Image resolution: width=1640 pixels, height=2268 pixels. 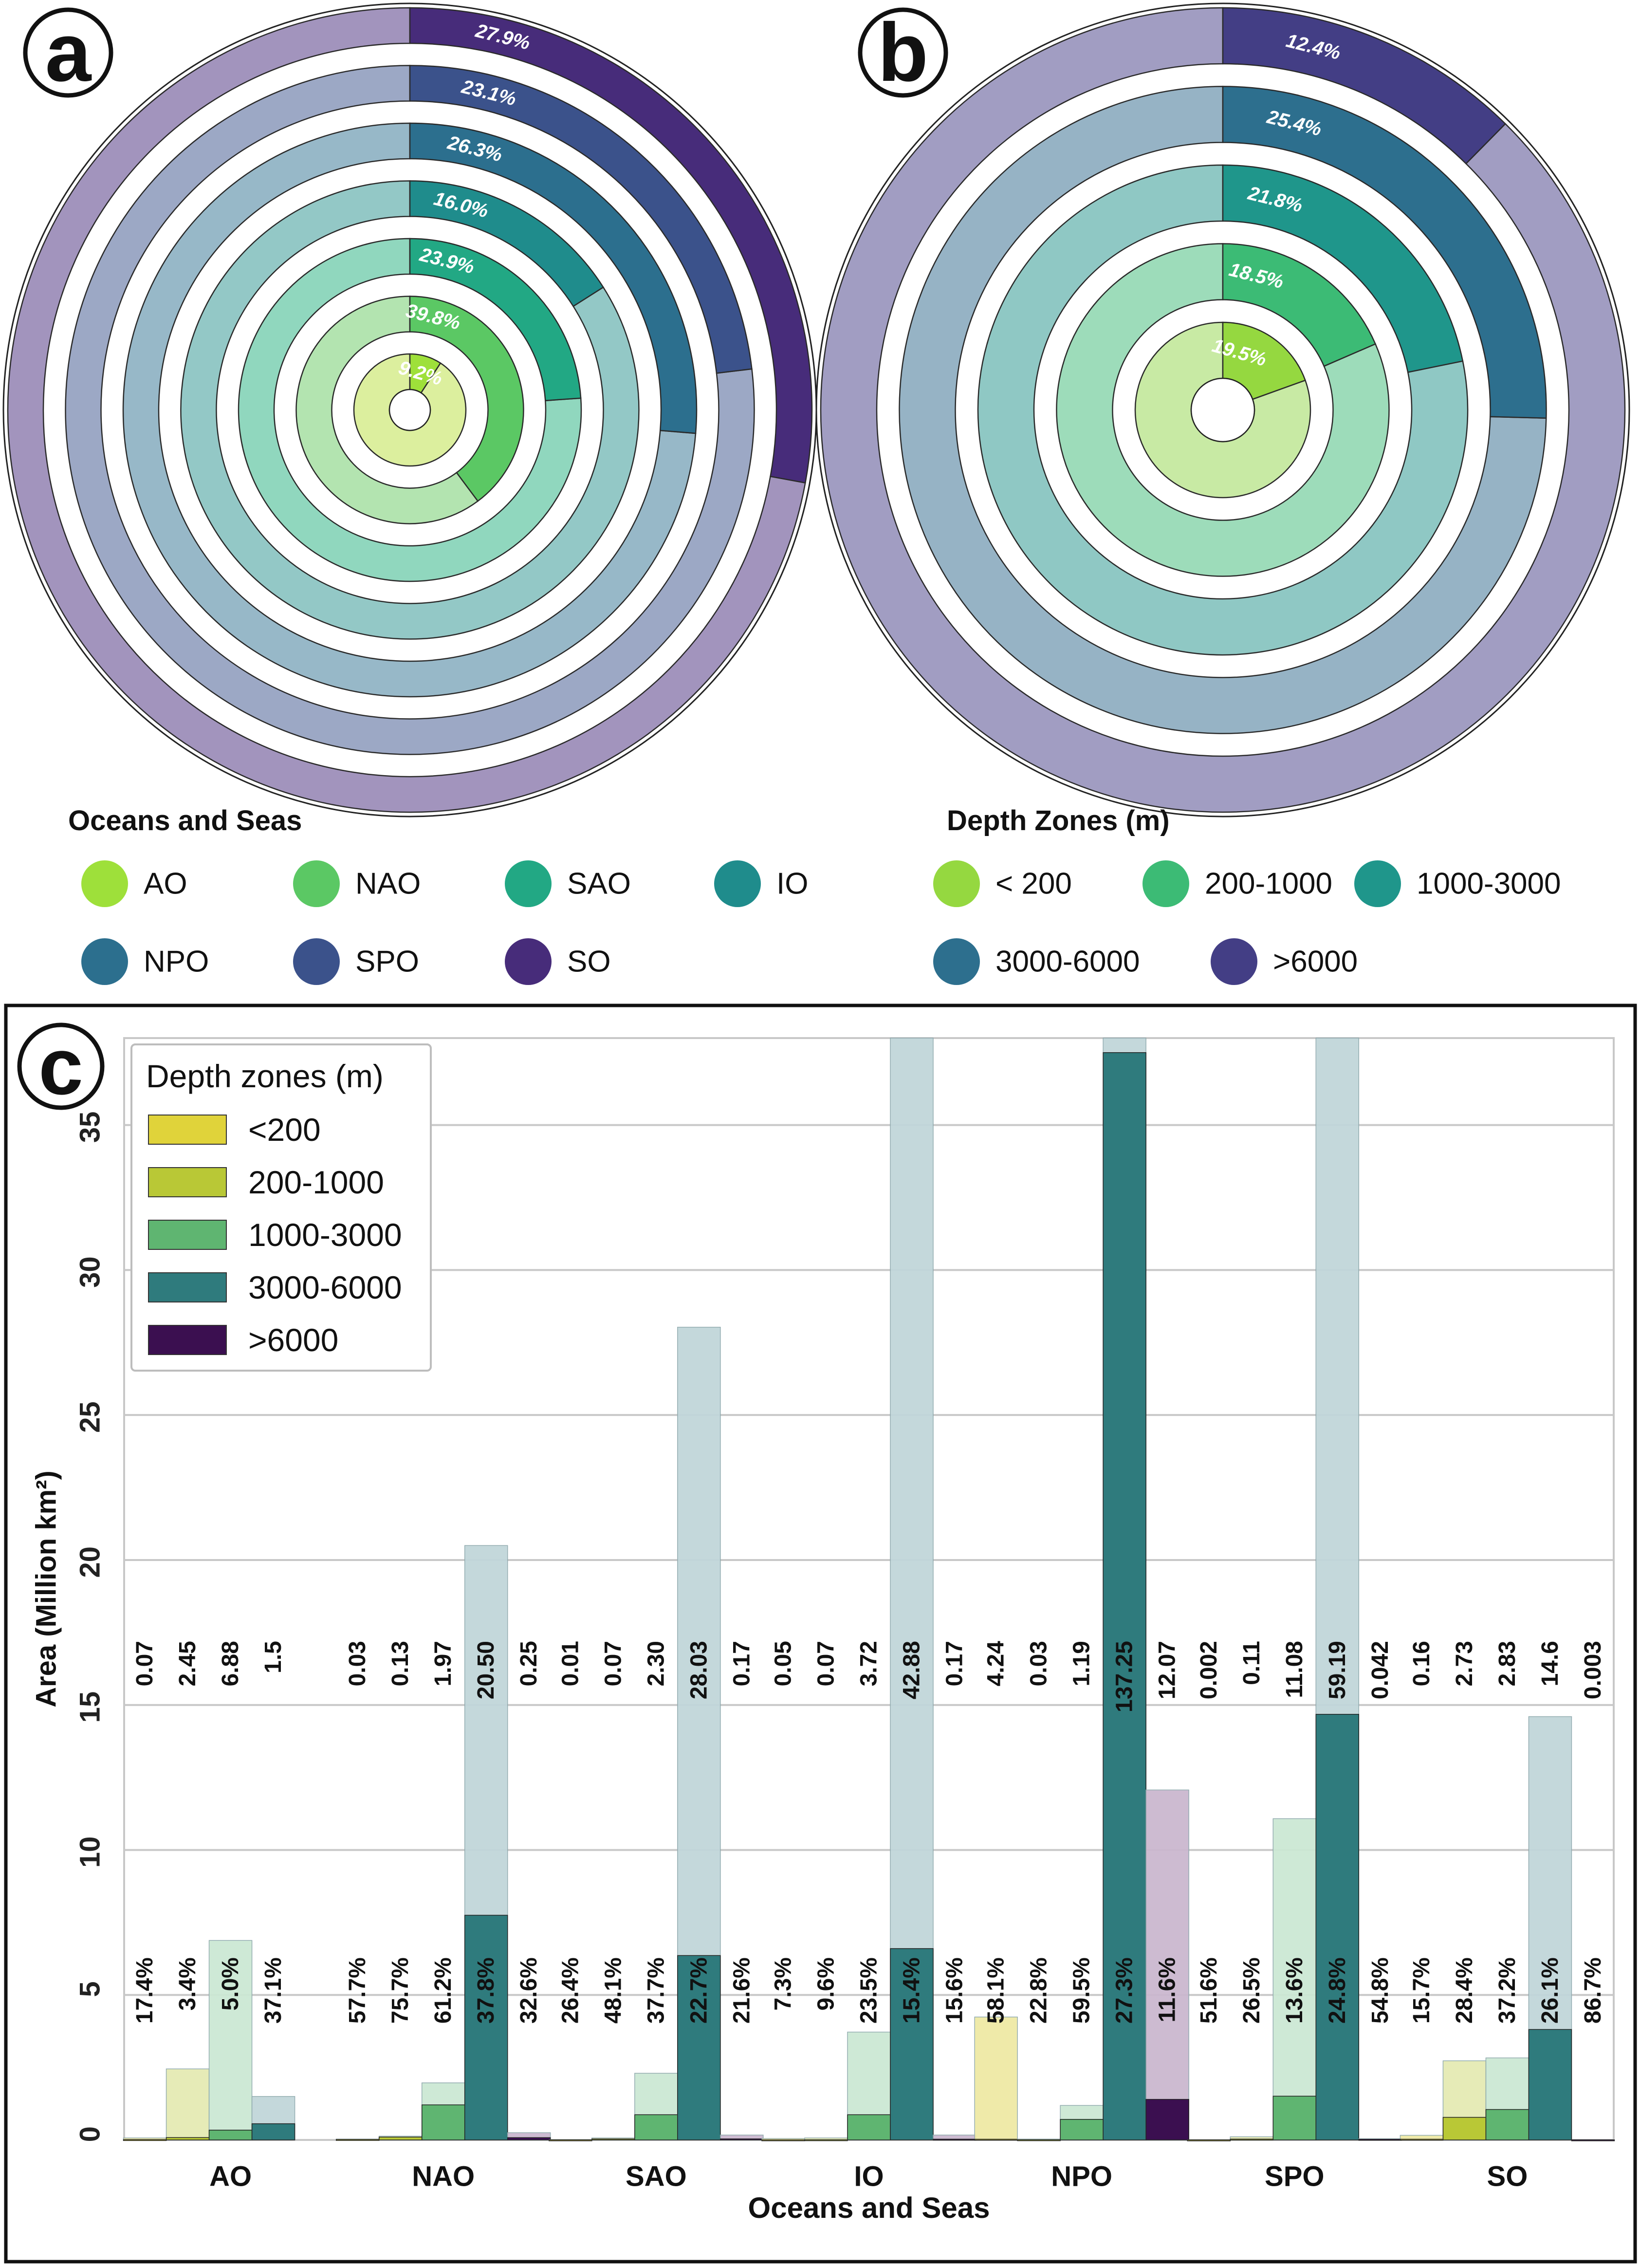 I want to click on bar-percent-label: 9.6%, so click(x=826, y=1983).